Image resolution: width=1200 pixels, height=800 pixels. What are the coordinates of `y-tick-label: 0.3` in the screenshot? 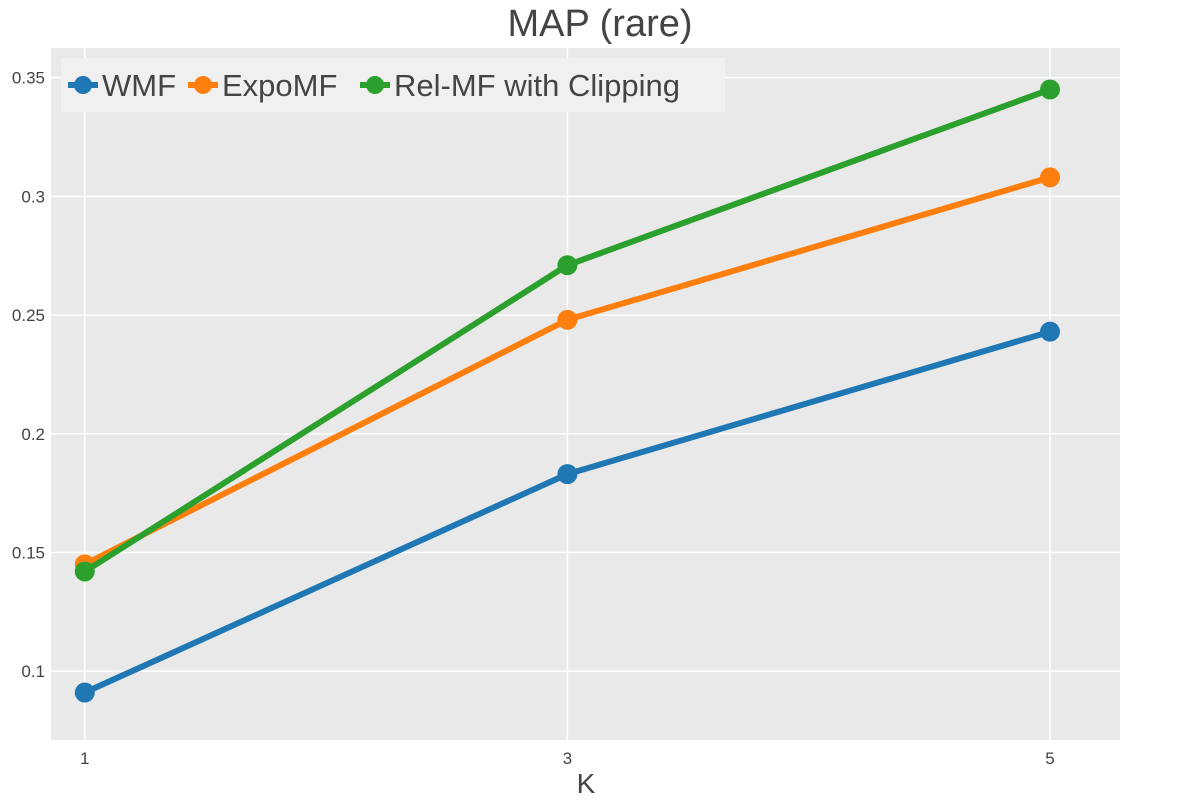 It's located at (33, 196).